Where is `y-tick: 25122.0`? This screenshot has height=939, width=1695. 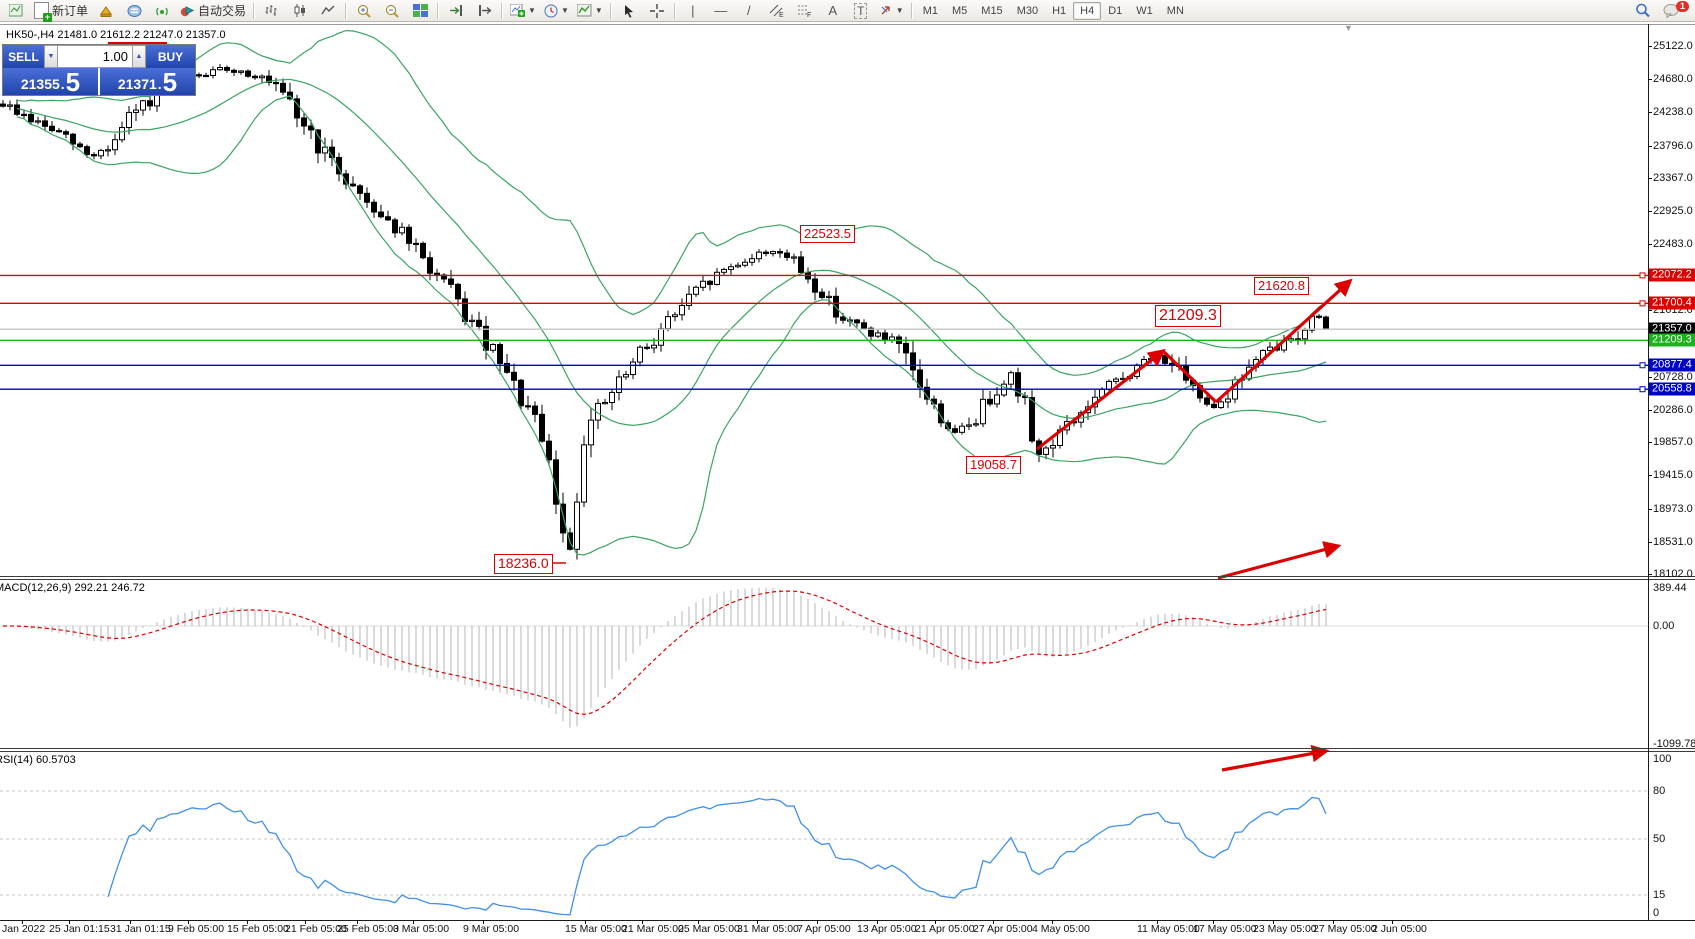
y-tick: 25122.0 is located at coordinates (1673, 46).